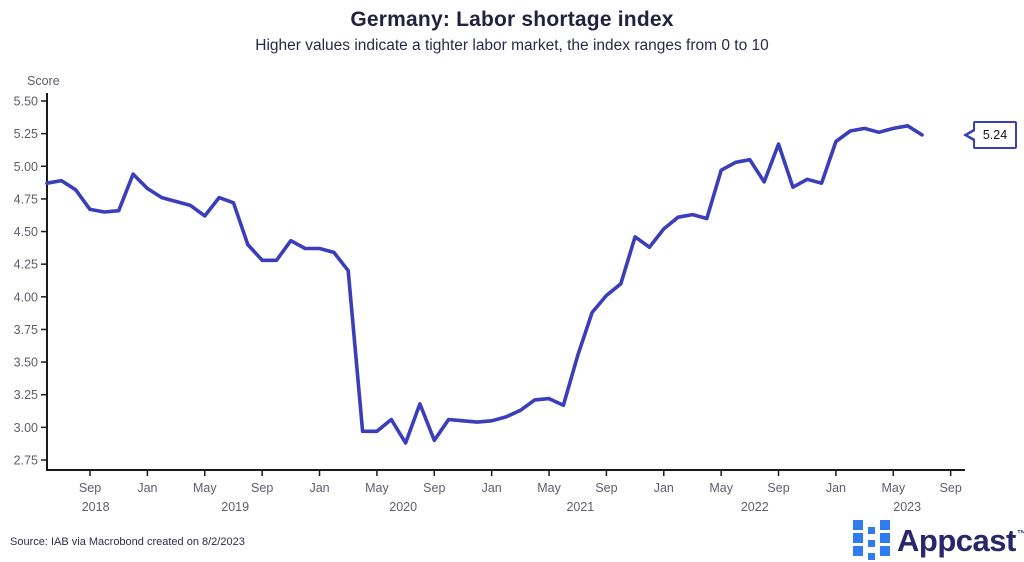 This screenshot has height=562, width=1024. I want to click on trademark-symbol: ™, so click(1020, 534).